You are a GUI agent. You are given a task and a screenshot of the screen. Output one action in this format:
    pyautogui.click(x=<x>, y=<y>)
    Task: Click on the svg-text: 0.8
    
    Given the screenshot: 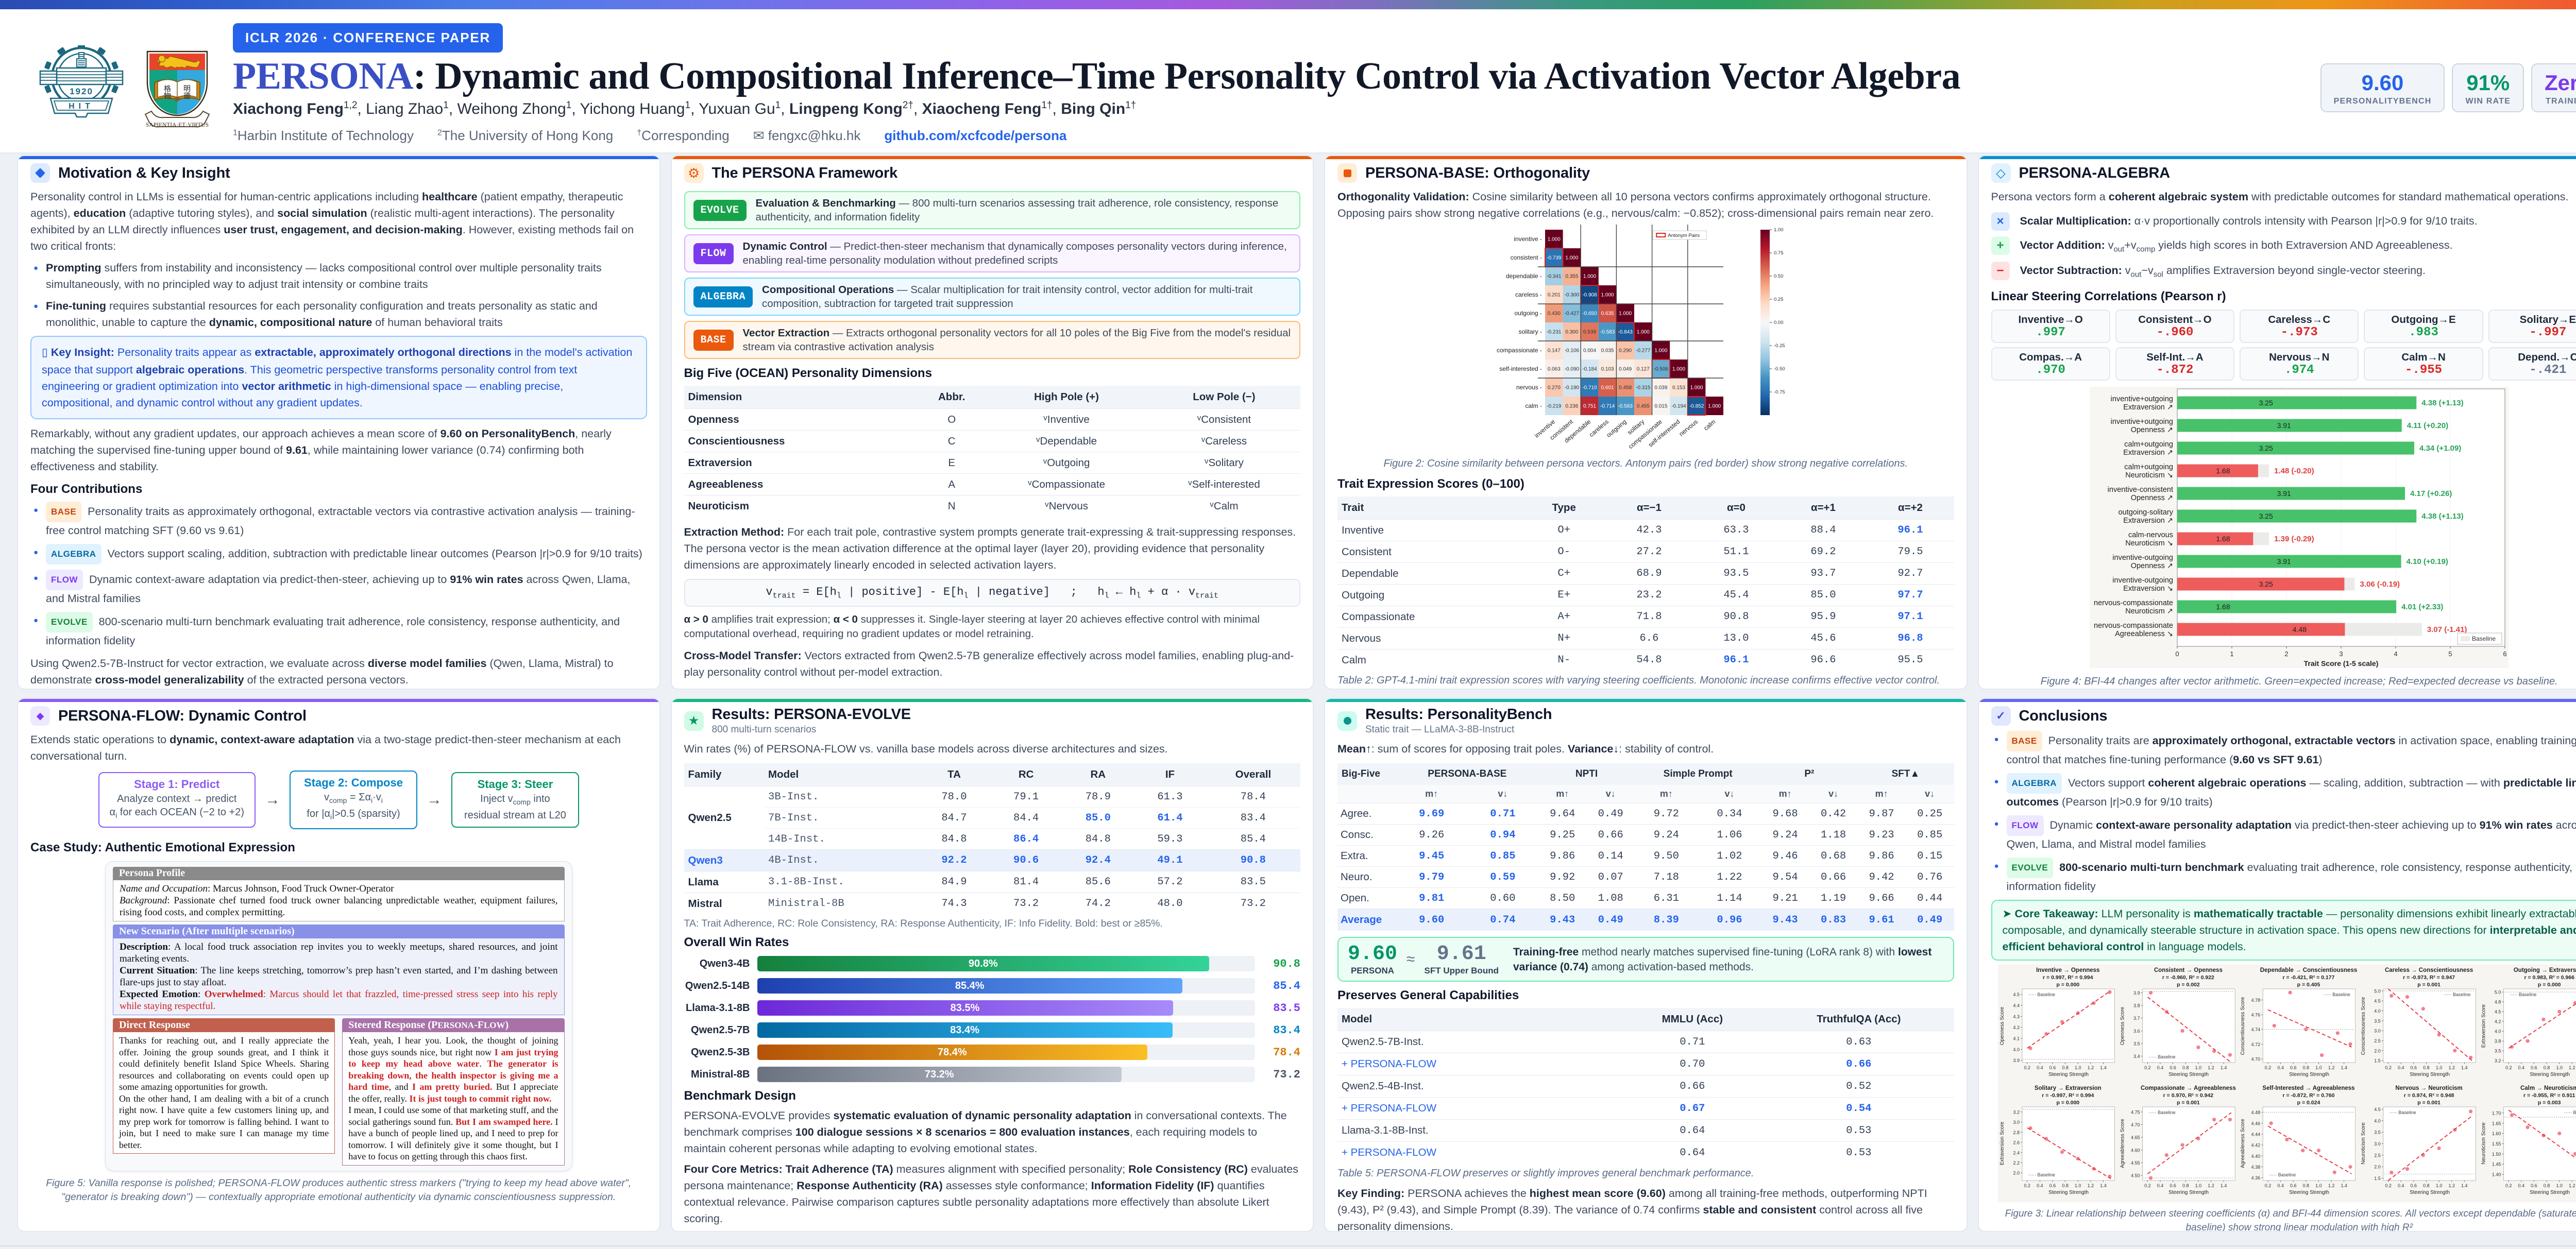 What is the action you would take?
    pyautogui.click(x=2305, y=1067)
    